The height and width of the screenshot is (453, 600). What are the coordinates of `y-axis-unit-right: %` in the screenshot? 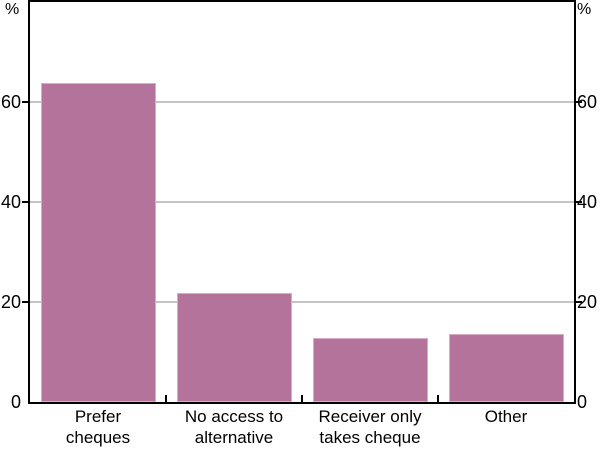 It's located at (584, 9).